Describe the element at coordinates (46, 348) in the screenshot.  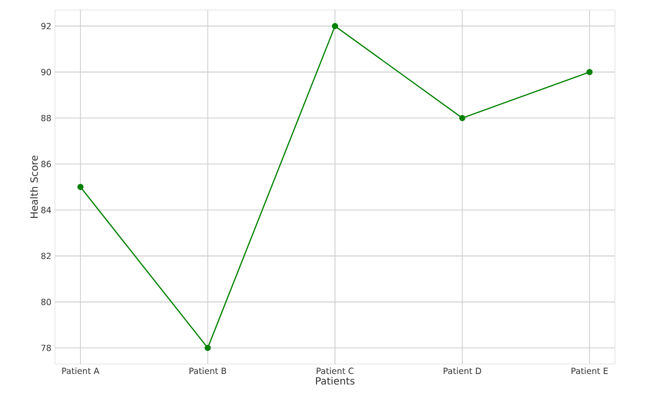
I see `y-tick-label: 78` at that location.